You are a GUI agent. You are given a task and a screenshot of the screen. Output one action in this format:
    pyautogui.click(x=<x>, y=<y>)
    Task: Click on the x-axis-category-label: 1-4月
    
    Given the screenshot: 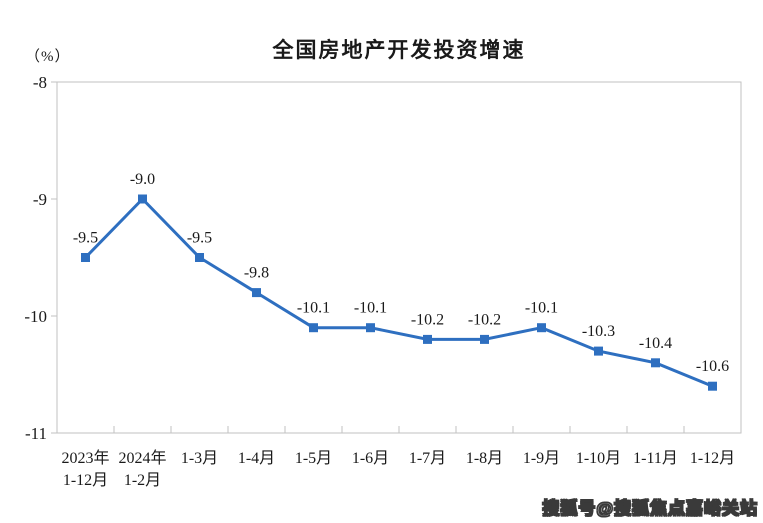 What is the action you would take?
    pyautogui.click(x=256, y=458)
    